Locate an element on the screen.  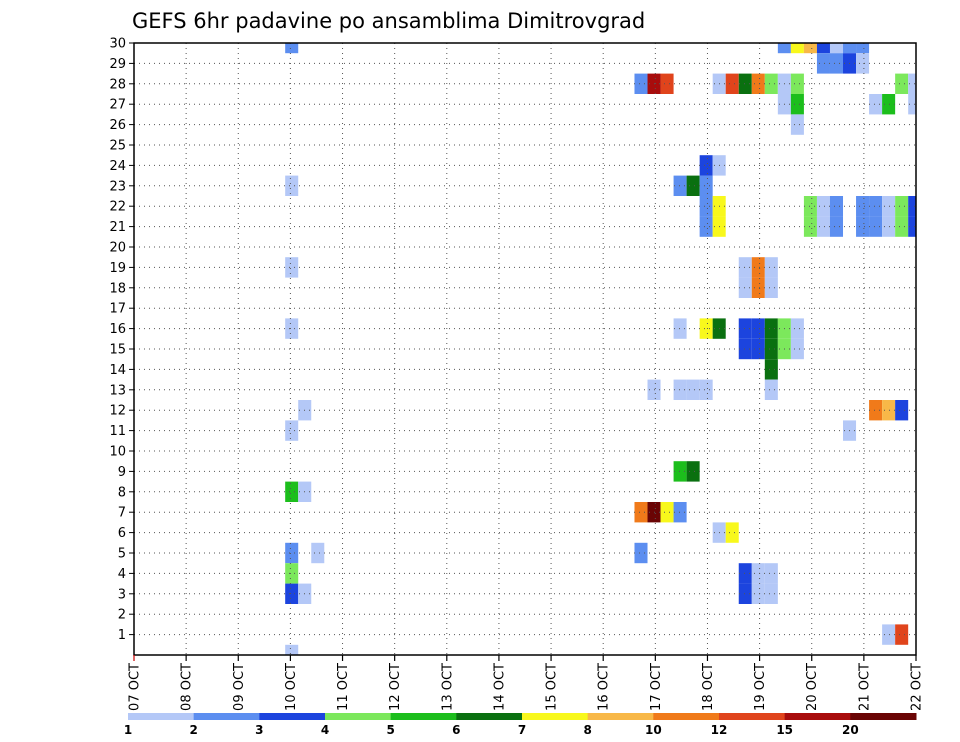
y-tick-label: 7 is located at coordinates (122, 513).